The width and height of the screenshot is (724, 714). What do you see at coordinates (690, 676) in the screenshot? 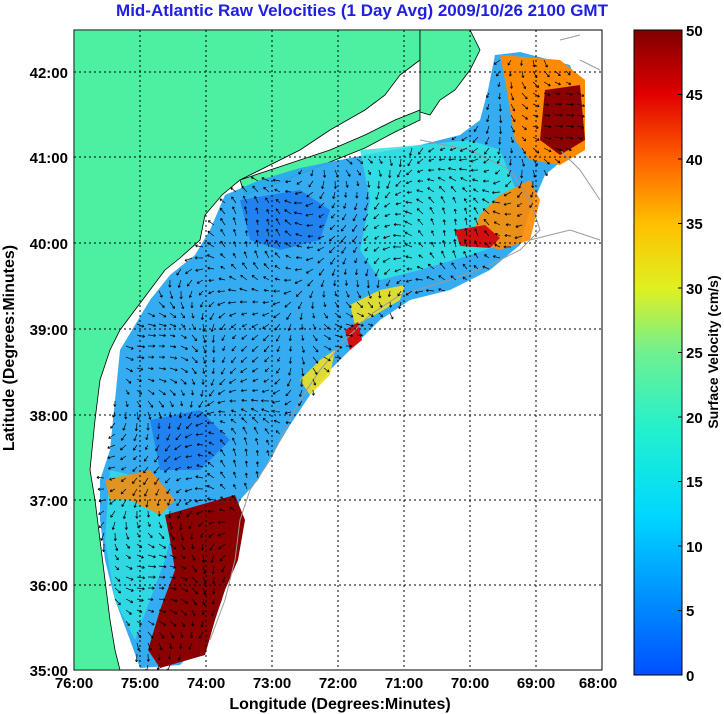
I see `colorbar-tick: 0` at bounding box center [690, 676].